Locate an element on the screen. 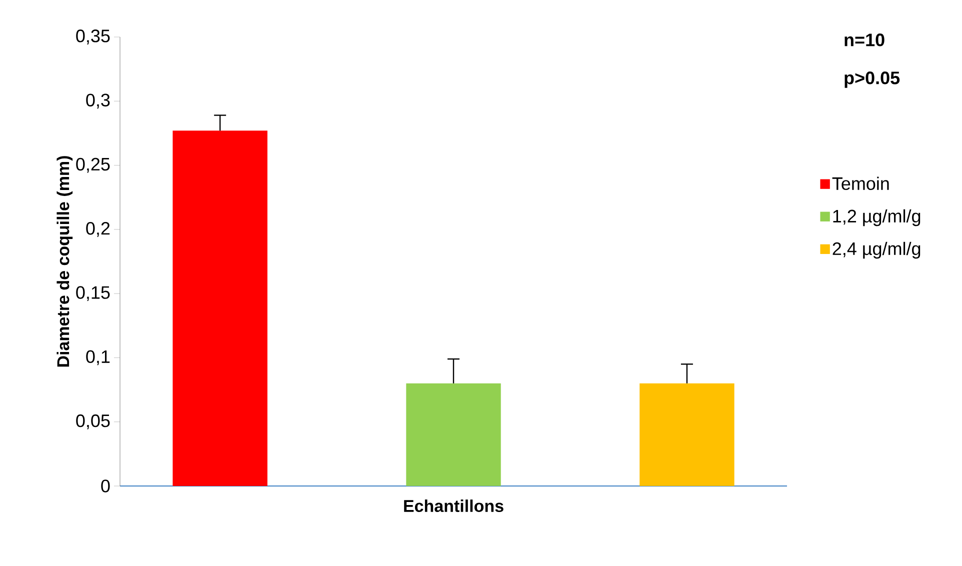  y-tick-label: 0,35 is located at coordinates (93, 37).